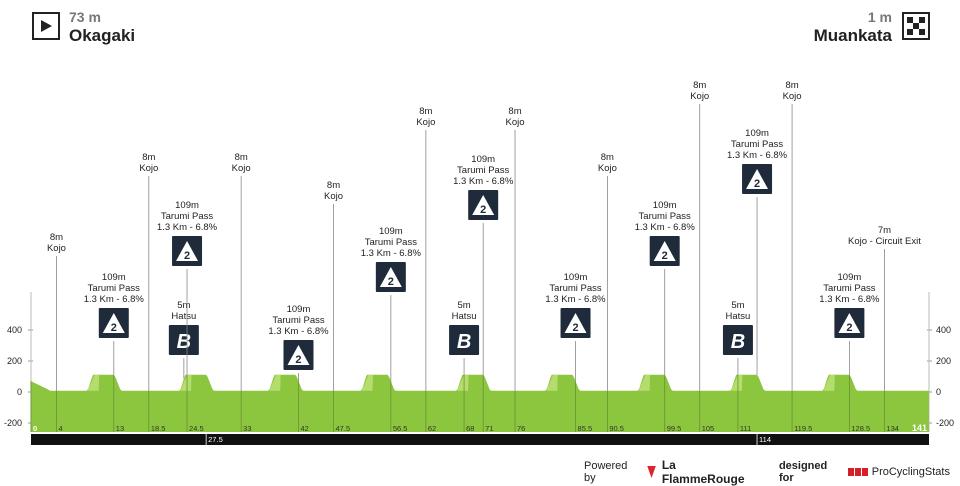 The image size is (960, 486). I want to click on checkered-flag-icon, so click(916, 26).